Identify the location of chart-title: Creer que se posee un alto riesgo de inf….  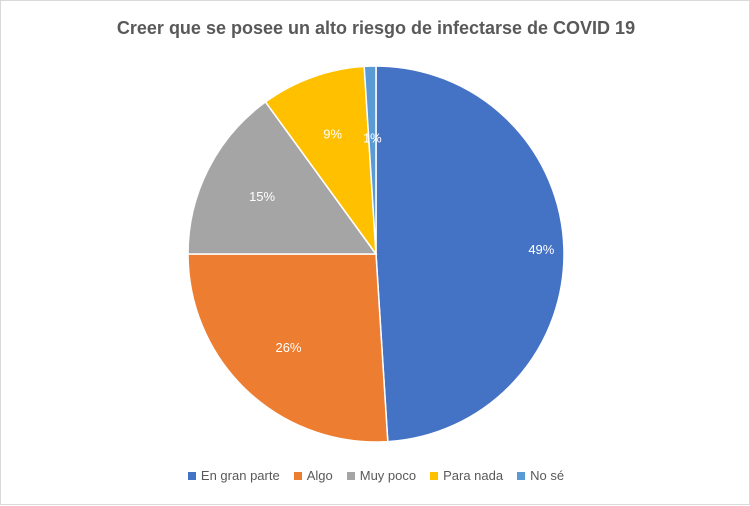
(376, 28).